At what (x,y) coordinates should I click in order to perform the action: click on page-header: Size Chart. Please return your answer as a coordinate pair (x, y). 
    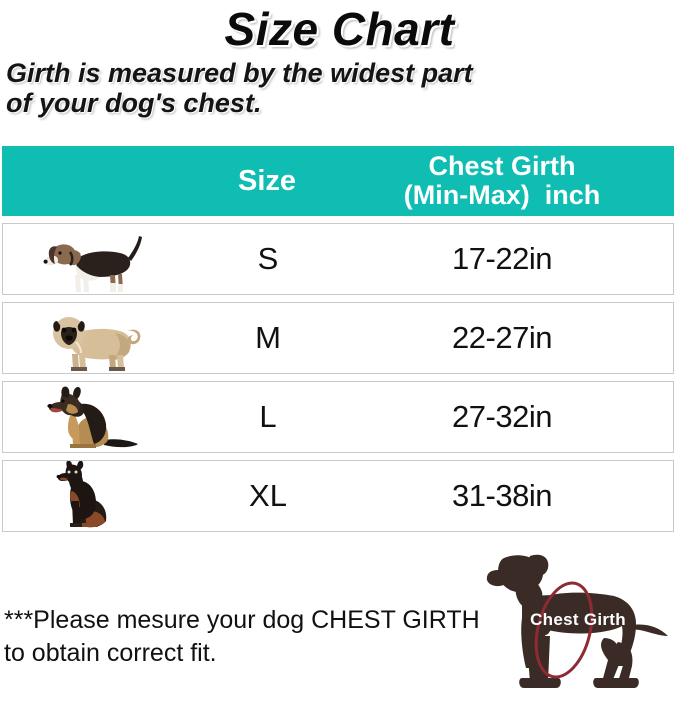
    Looking at the image, I should click on (339, 27).